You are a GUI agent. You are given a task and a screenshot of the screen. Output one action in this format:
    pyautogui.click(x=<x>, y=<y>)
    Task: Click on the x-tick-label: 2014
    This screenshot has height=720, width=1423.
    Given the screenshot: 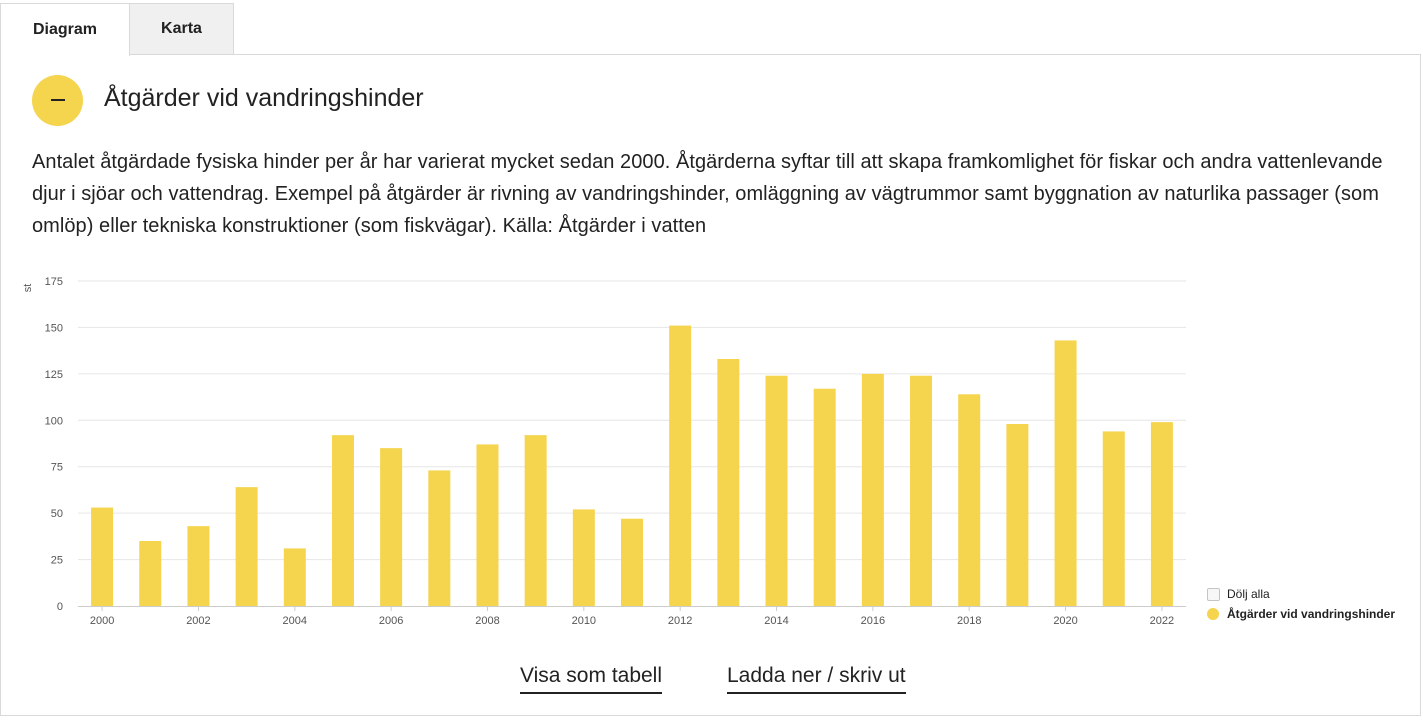 What is the action you would take?
    pyautogui.click(x=776, y=621)
    